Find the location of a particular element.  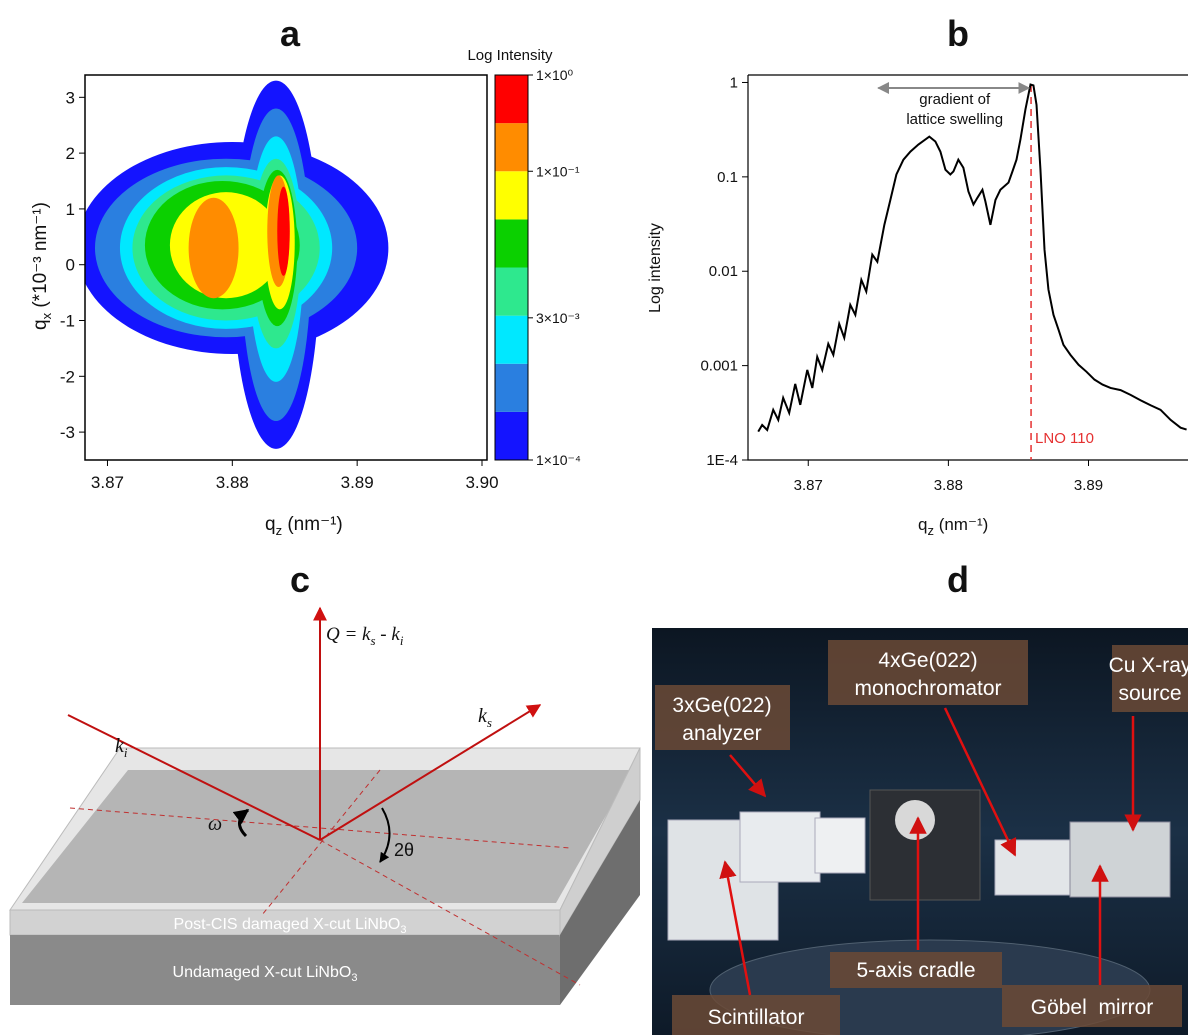

omega-arc is located at coordinates (241, 823).